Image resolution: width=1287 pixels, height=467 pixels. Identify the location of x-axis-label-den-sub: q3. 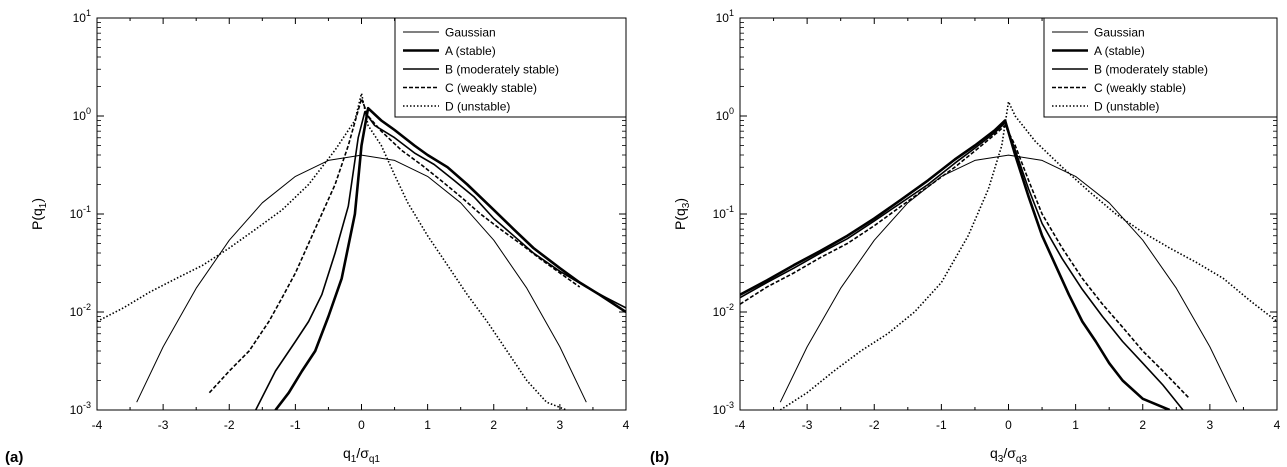
(1022, 459).